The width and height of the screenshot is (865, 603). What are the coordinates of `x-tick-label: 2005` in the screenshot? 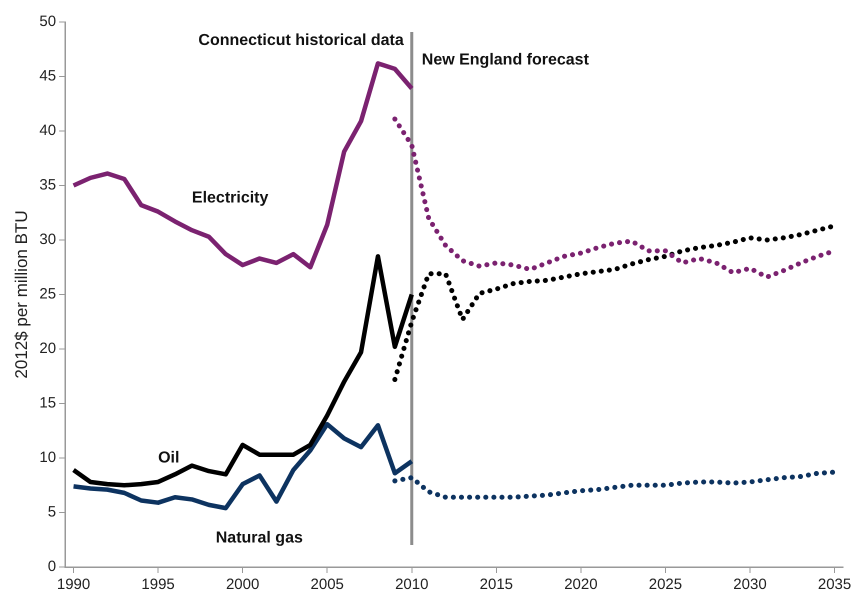 It's located at (327, 585).